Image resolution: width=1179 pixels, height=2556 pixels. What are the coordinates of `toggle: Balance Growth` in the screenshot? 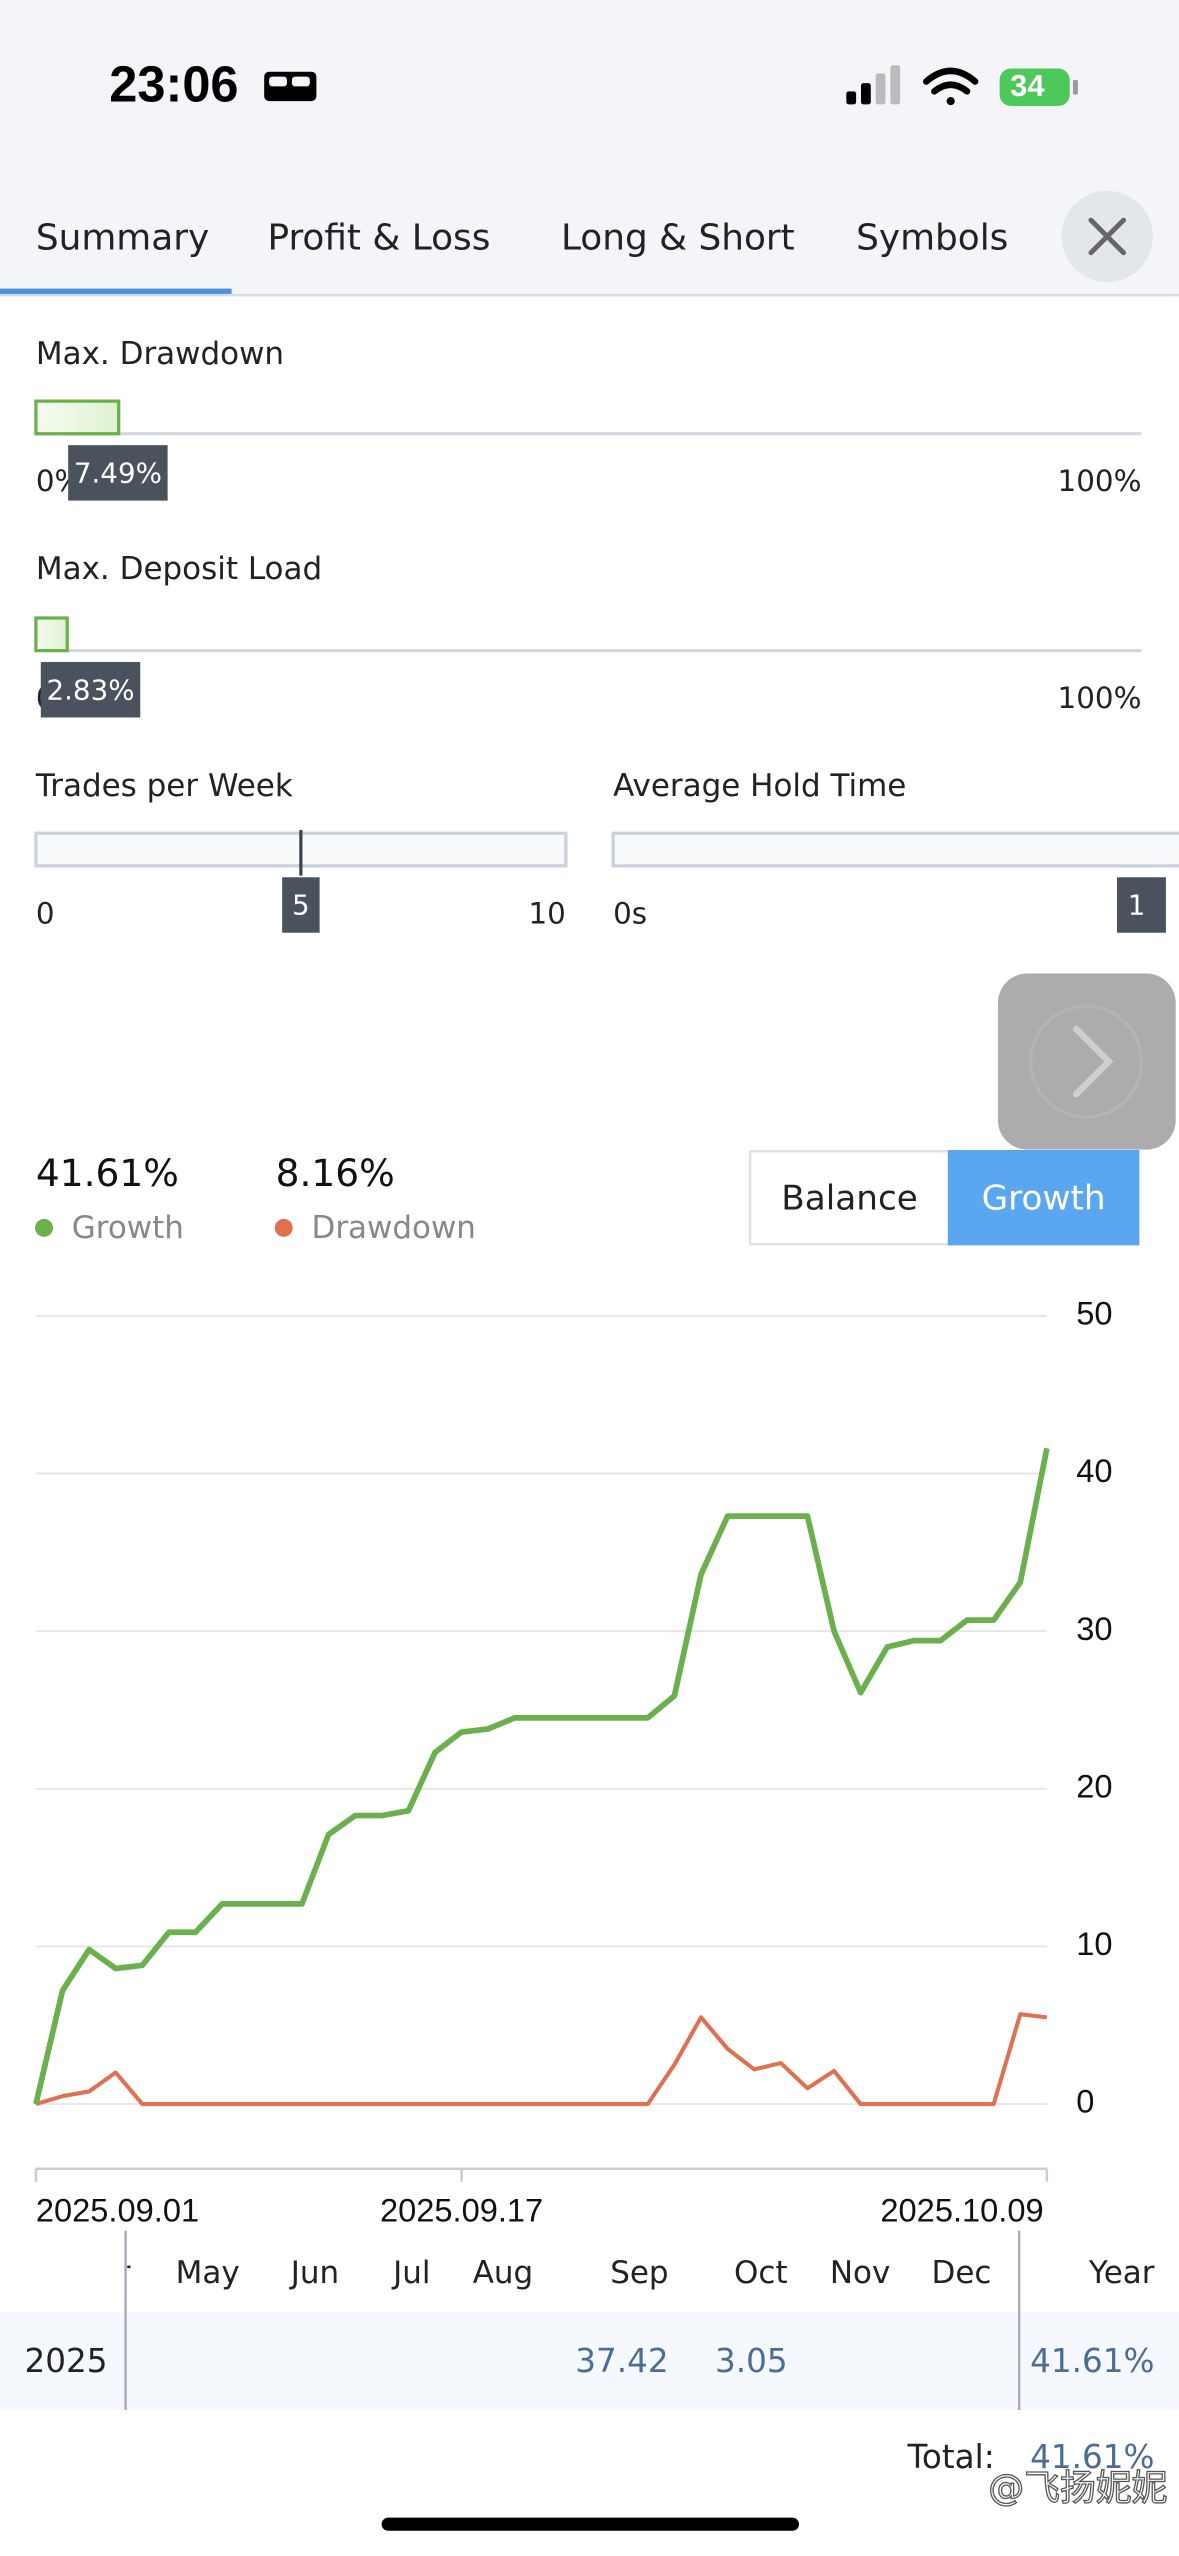 It's located at (944, 1197).